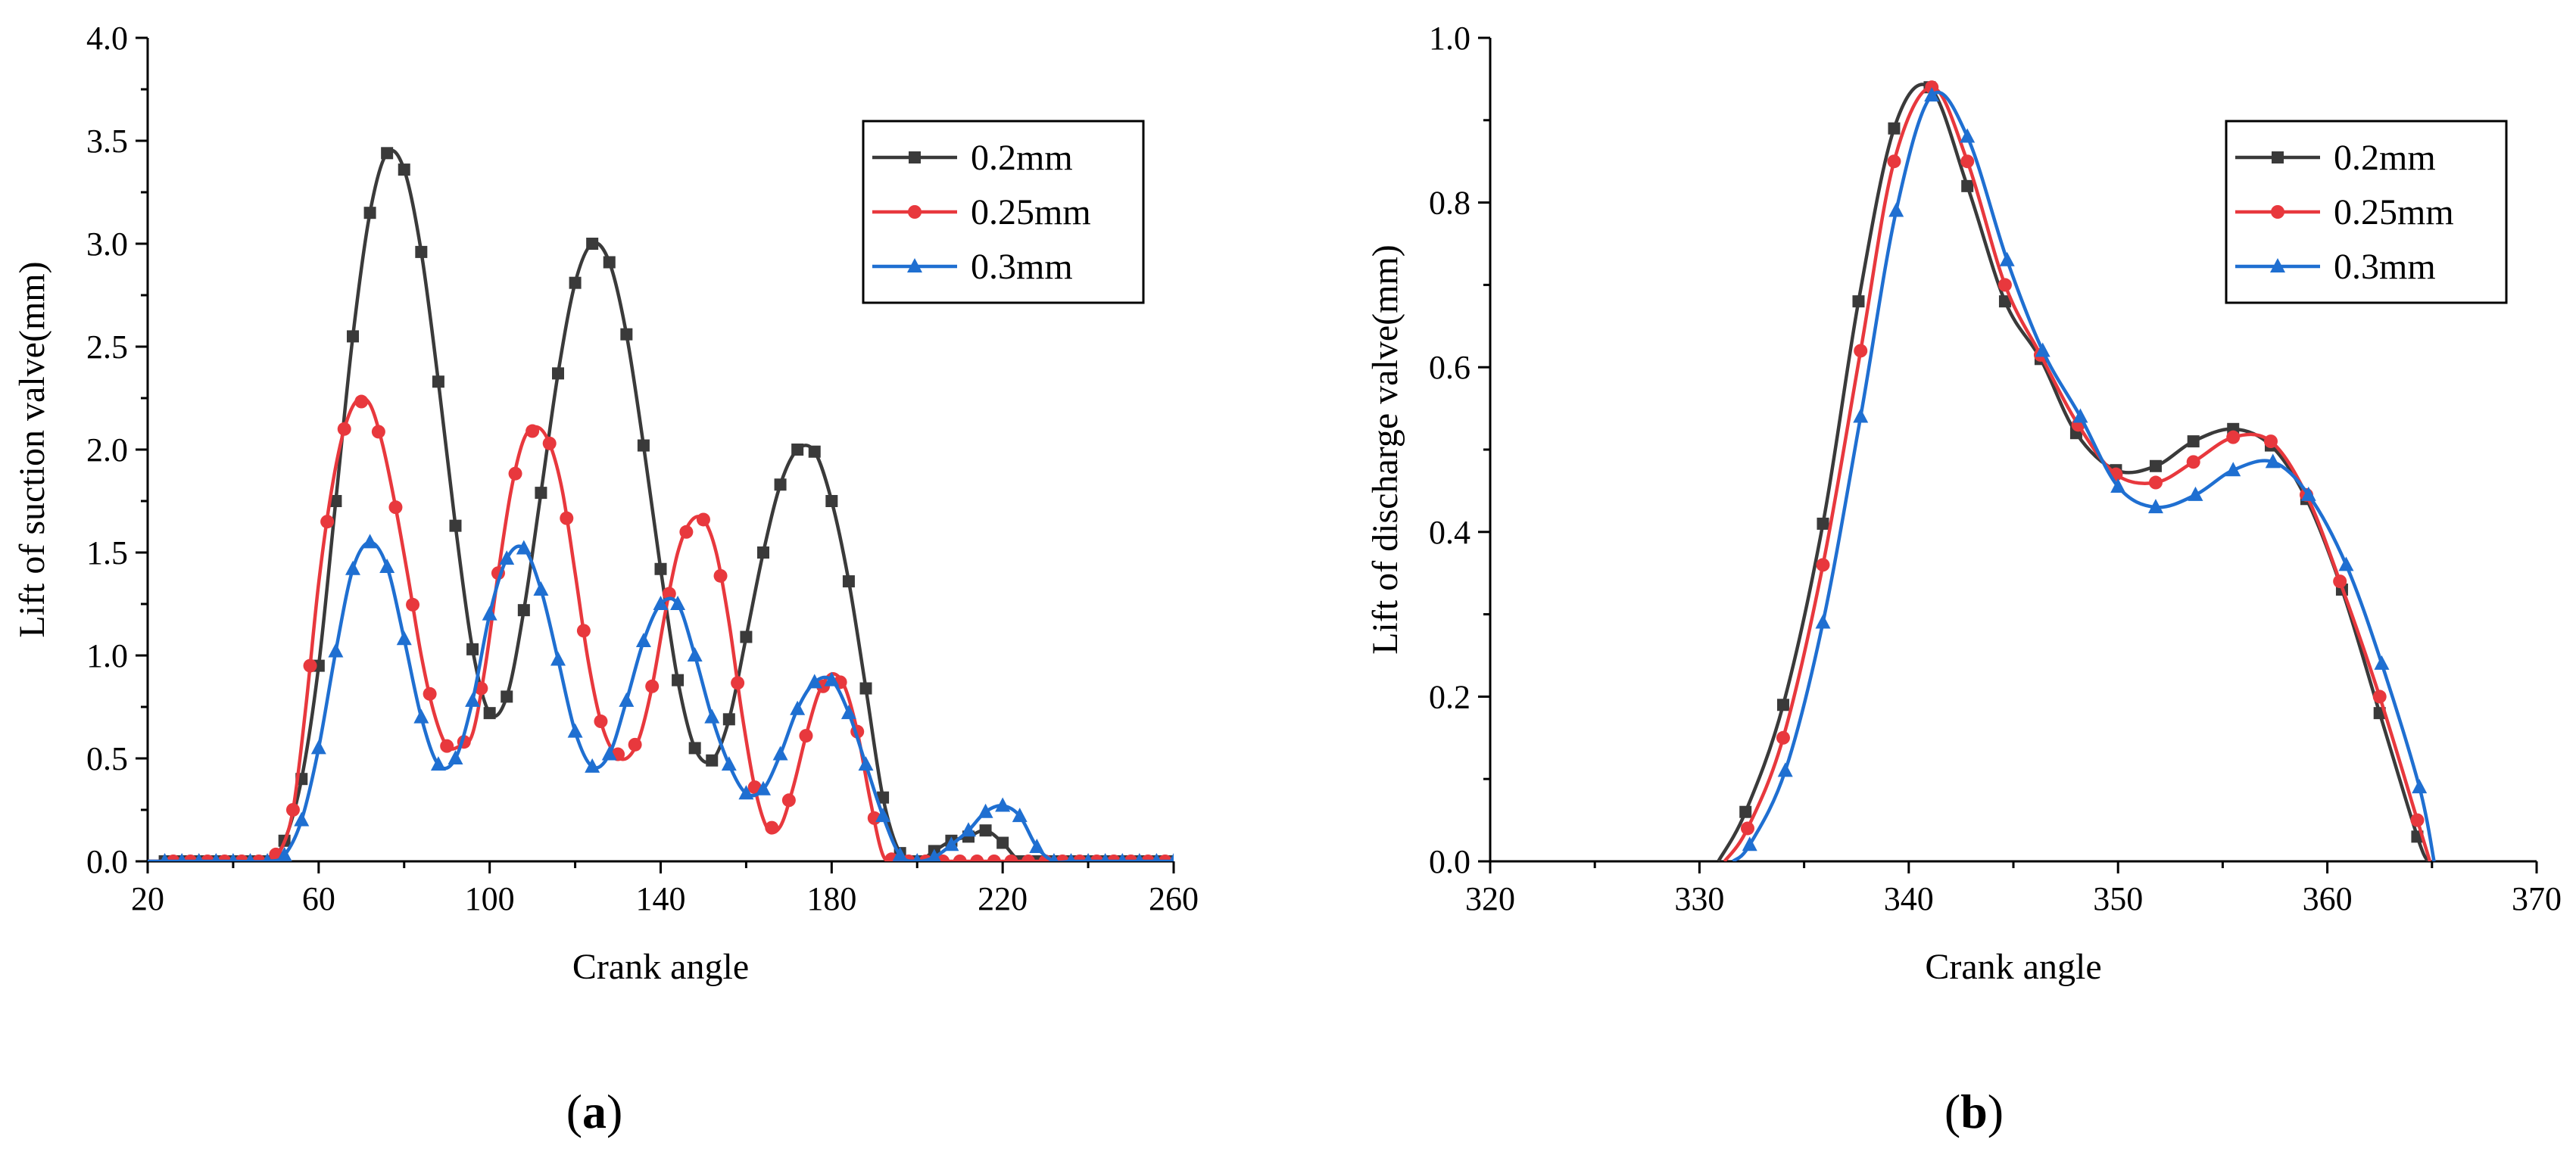  Describe the element at coordinates (107, 450) in the screenshot. I see `y-tick-label-4: 2.0` at that location.